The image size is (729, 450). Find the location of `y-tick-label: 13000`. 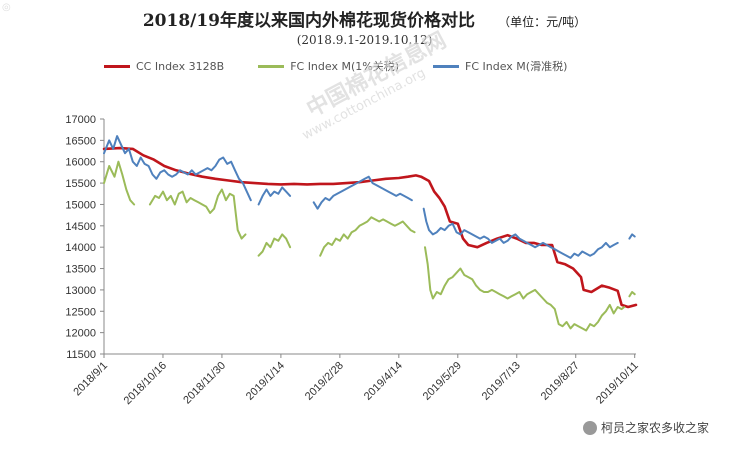

y-tick-label: 13000 is located at coordinates (80, 291).